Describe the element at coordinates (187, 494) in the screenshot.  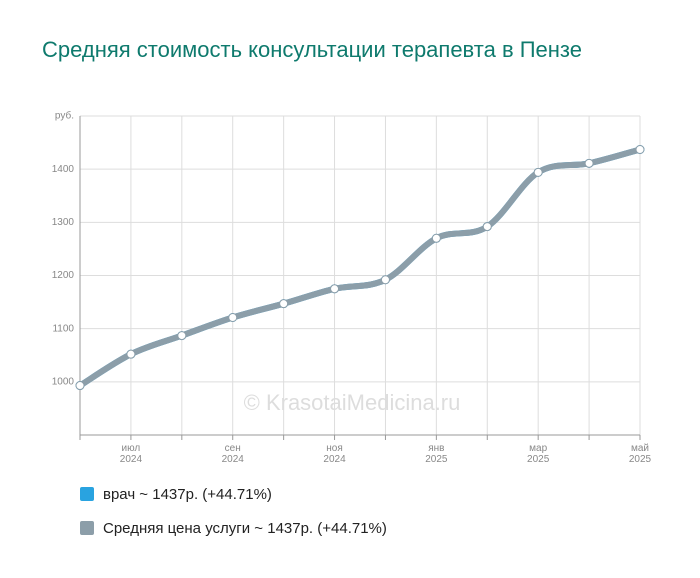
I see `legend-label: врач ~ 1437р. (+44.71%)` at that location.